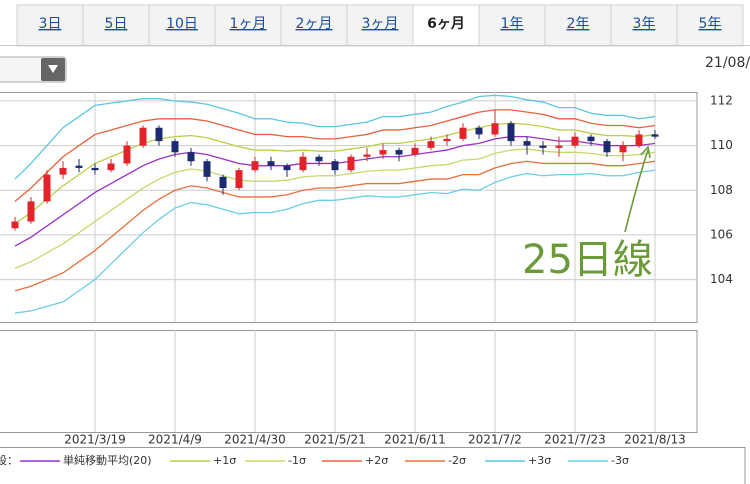 The image size is (750, 484). Describe the element at coordinates (587, 260) in the screenshot. I see `annotation: 25日線` at that location.